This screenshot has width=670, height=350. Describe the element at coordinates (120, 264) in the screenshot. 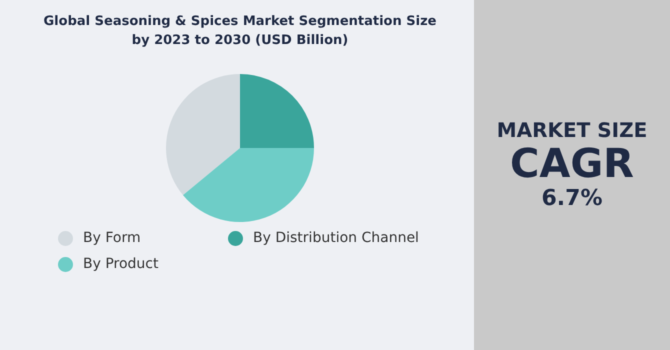

I see `legend-label: By Product` at that location.